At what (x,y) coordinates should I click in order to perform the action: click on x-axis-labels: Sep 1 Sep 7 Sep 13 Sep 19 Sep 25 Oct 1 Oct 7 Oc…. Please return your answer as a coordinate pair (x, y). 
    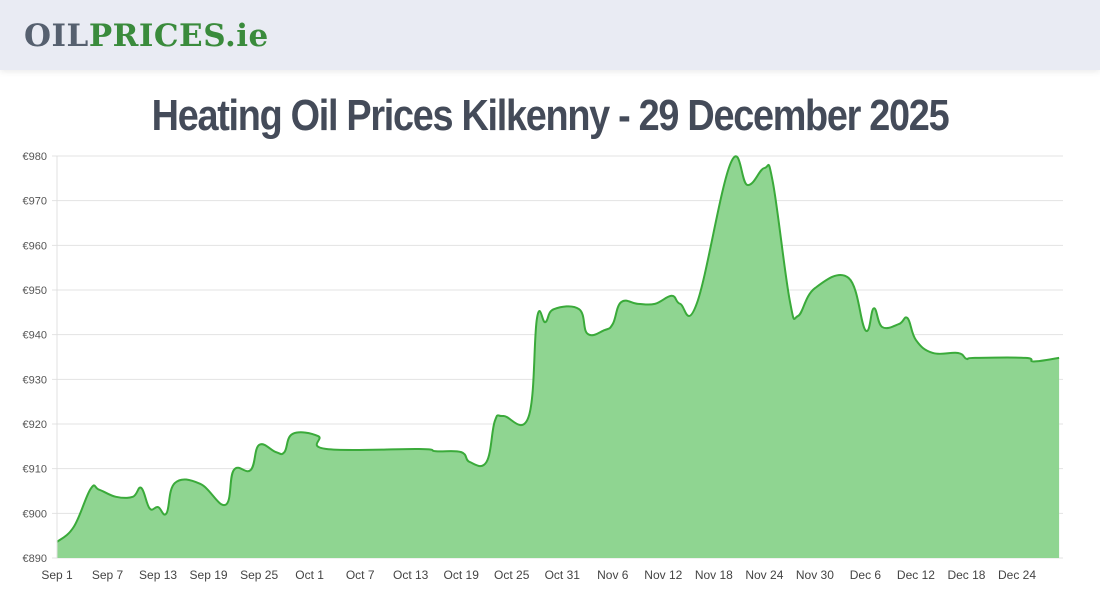
    Looking at the image, I should click on (538, 575).